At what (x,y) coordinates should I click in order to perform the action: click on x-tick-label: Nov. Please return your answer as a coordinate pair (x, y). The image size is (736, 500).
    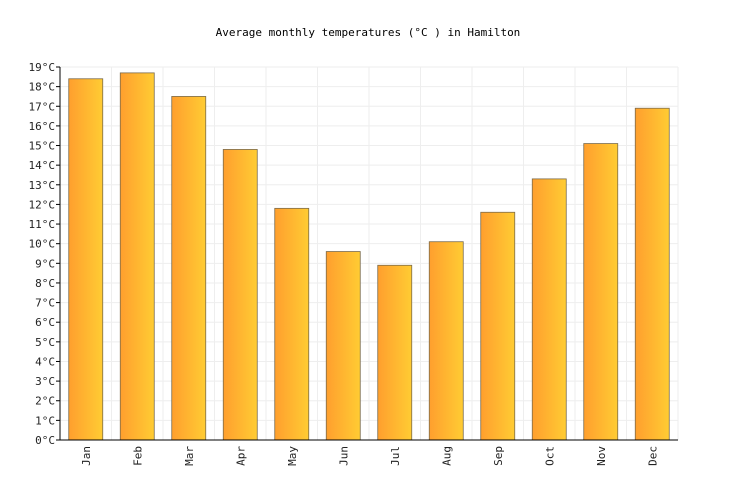
    Looking at the image, I should click on (601, 456).